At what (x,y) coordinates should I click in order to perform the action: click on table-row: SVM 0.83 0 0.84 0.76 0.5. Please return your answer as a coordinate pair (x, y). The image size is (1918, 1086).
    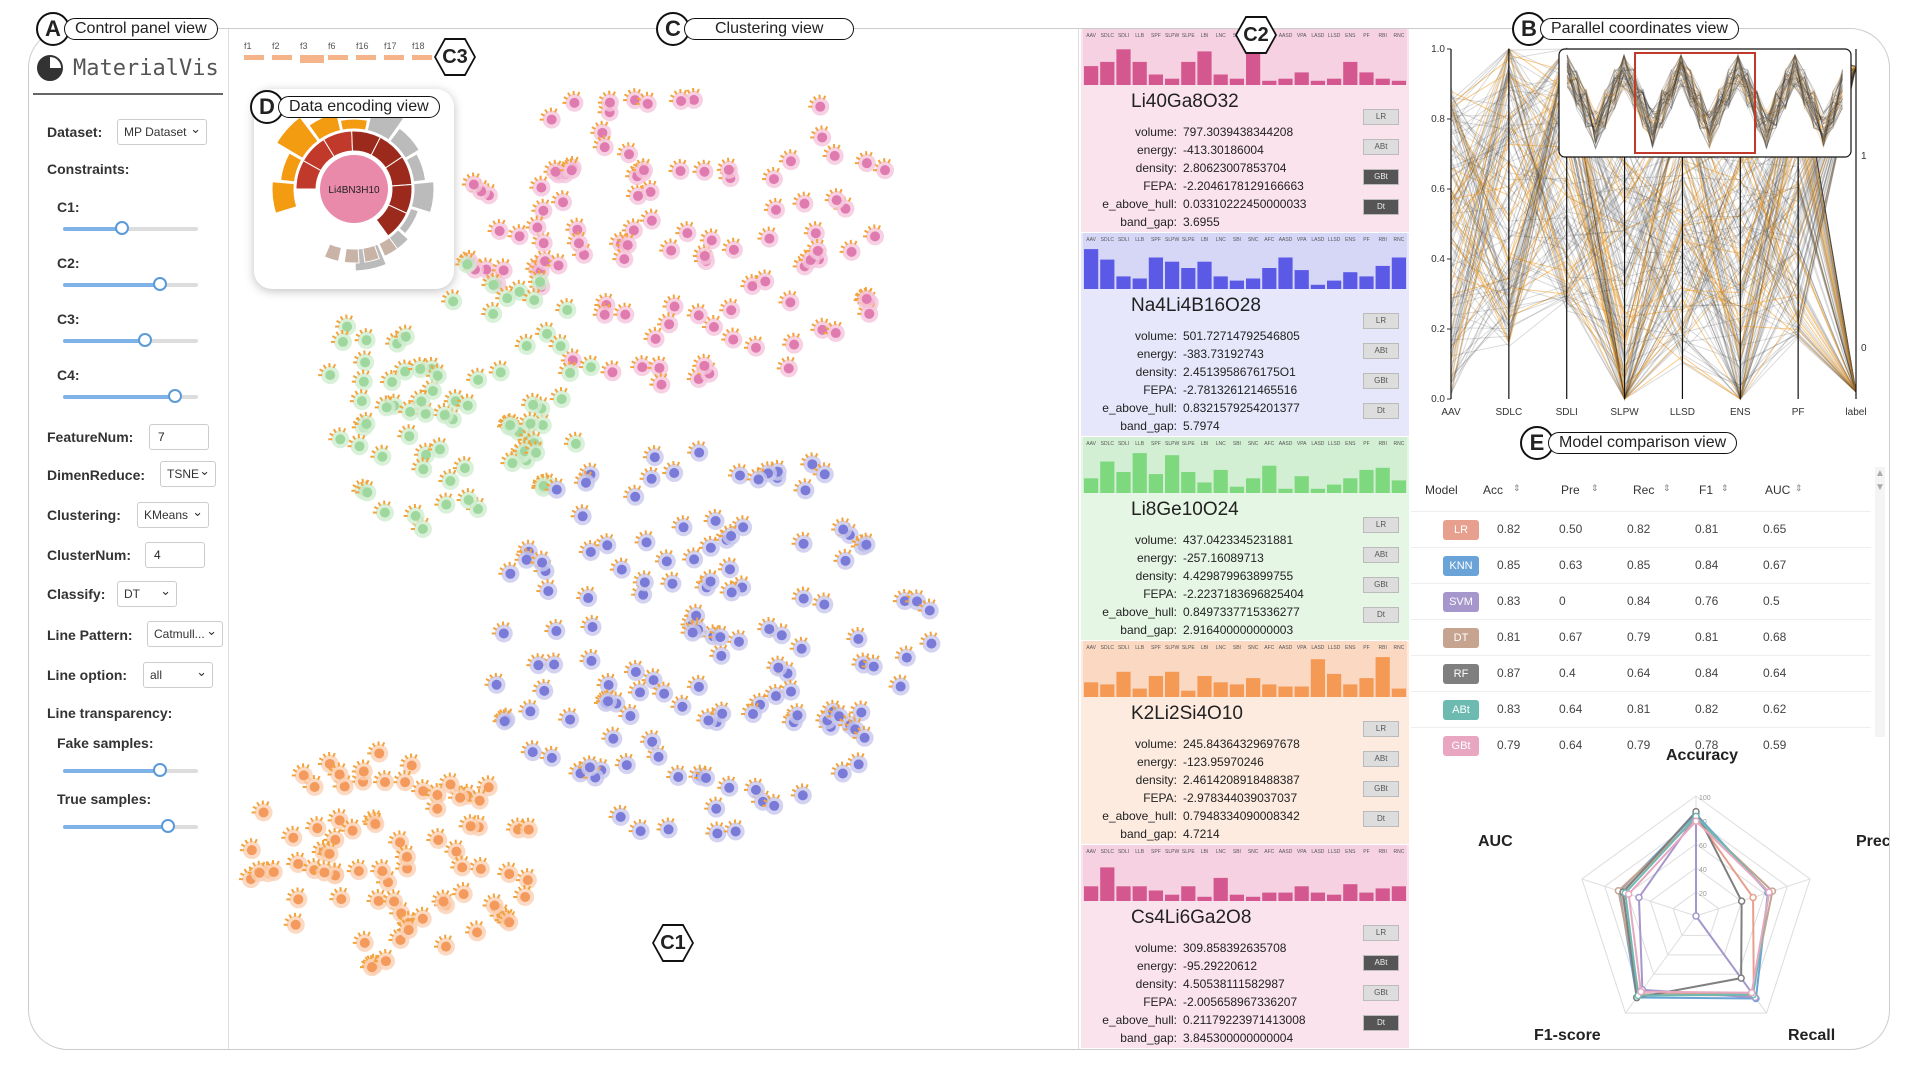
    Looking at the image, I should click on (1641, 600).